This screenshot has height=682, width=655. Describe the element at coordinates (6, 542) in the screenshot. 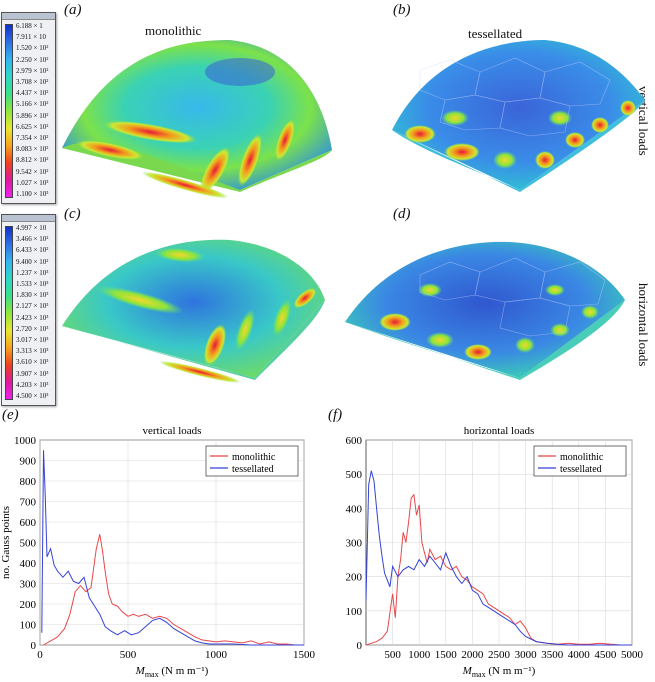

I see `y-axis-label: no. Gauss points` at that location.